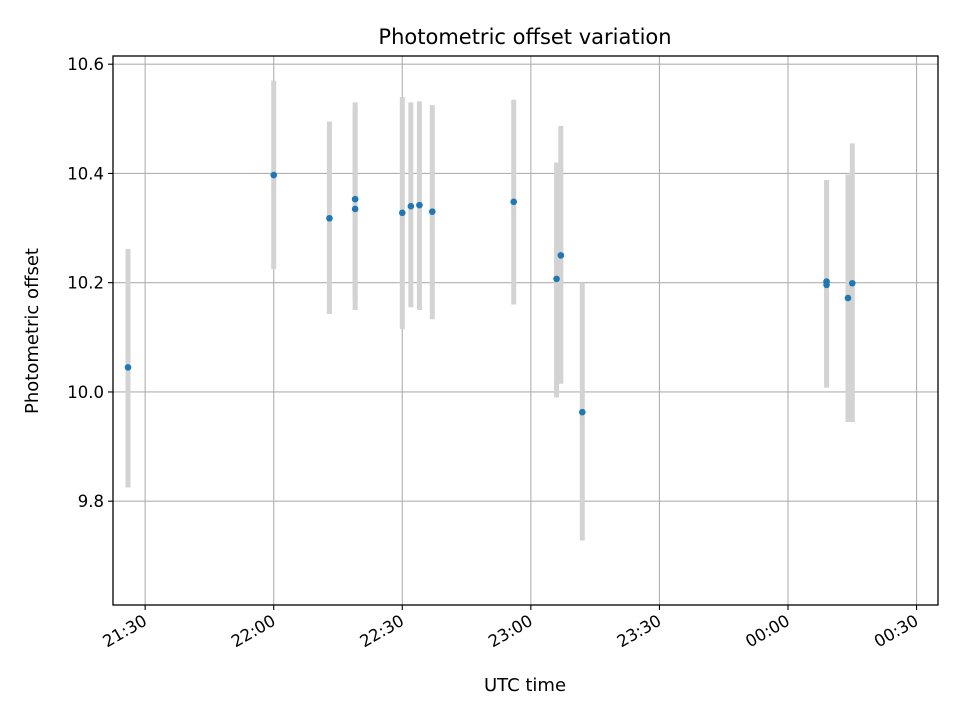 This screenshot has height=720, width=960. What do you see at coordinates (85, 283) in the screenshot?
I see `y-tick-label: 10.2` at bounding box center [85, 283].